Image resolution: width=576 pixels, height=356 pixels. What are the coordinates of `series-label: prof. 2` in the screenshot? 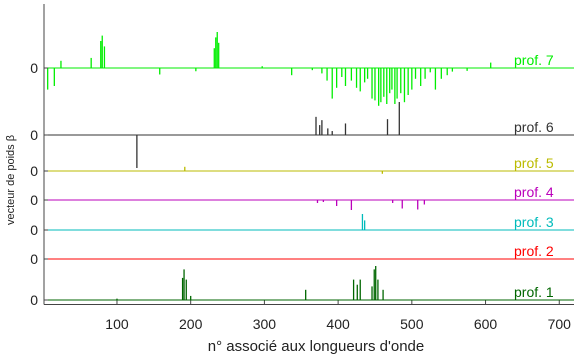 It's located at (534, 251).